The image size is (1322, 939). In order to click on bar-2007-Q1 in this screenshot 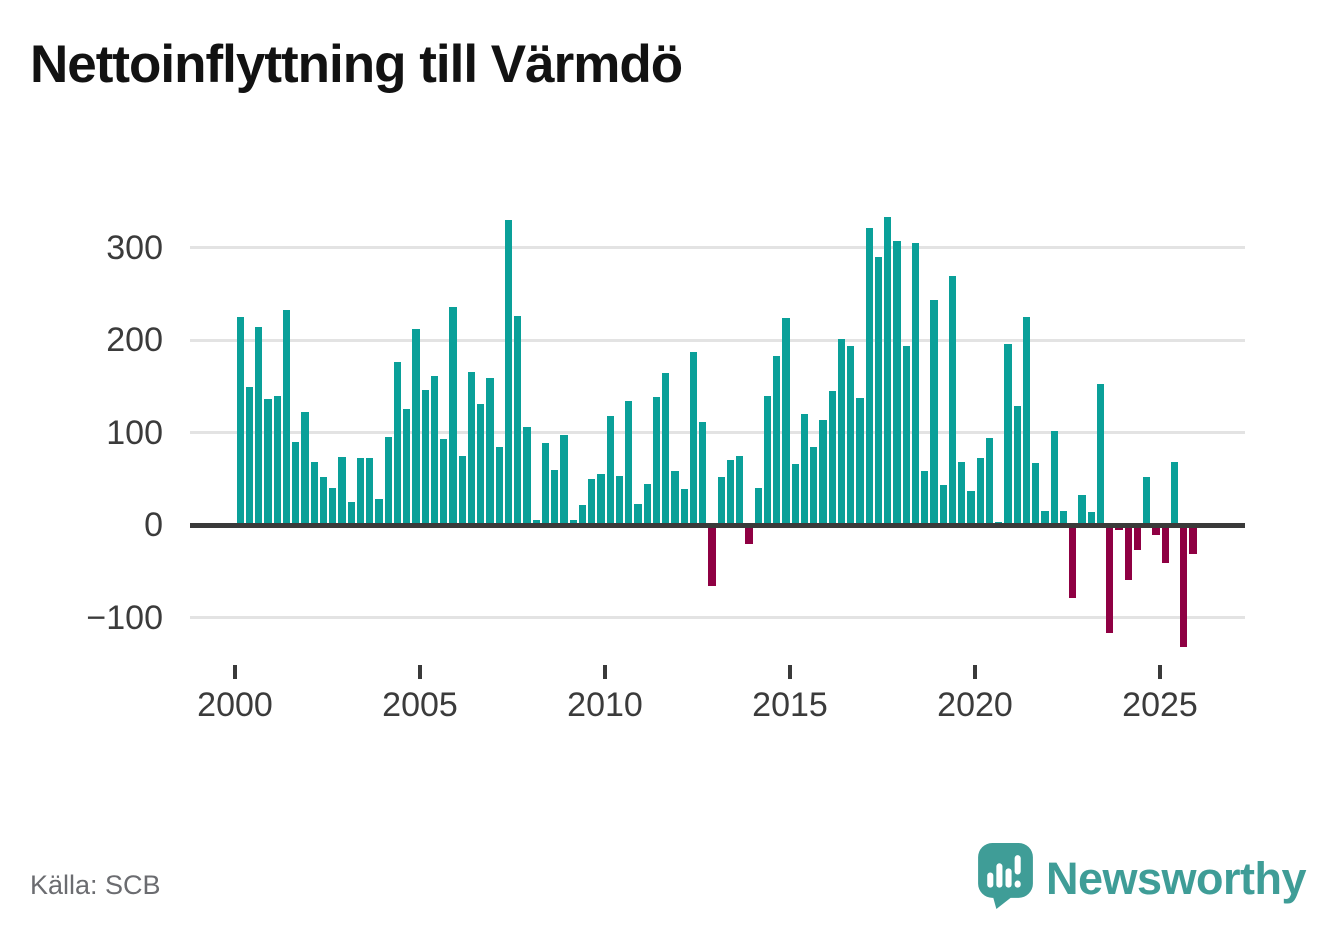, I will do `click(499, 486)`.